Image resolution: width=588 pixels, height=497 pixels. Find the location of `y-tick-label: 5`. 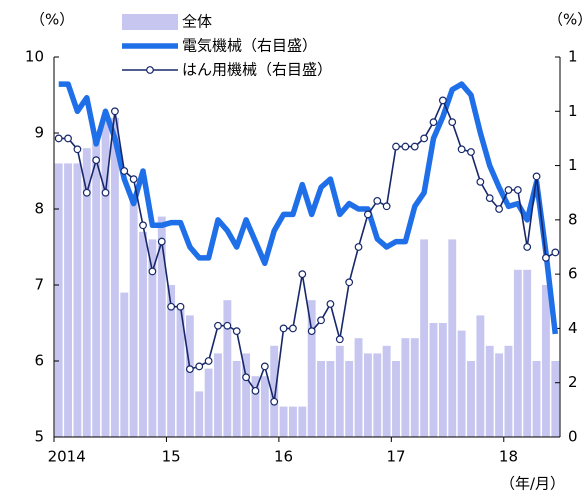

y-tick-label: 5 is located at coordinates (39, 437).